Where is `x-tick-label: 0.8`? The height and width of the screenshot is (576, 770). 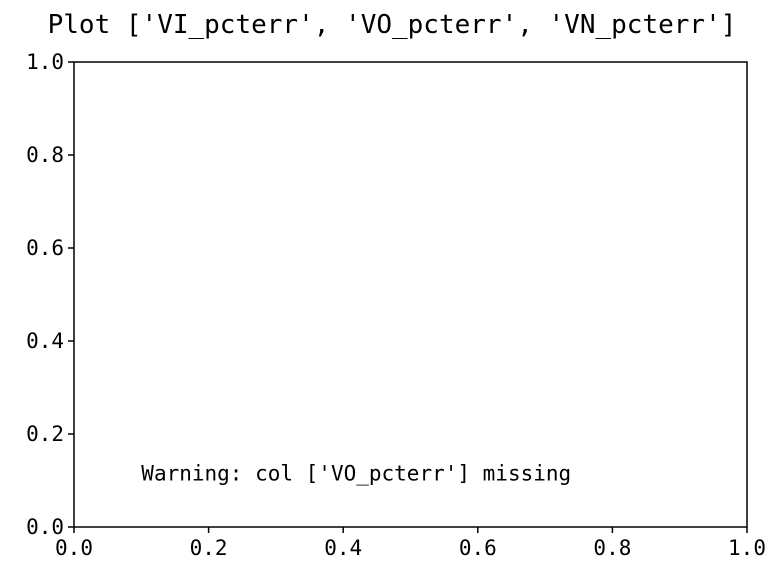 x-tick-label: 0.8 is located at coordinates (612, 548).